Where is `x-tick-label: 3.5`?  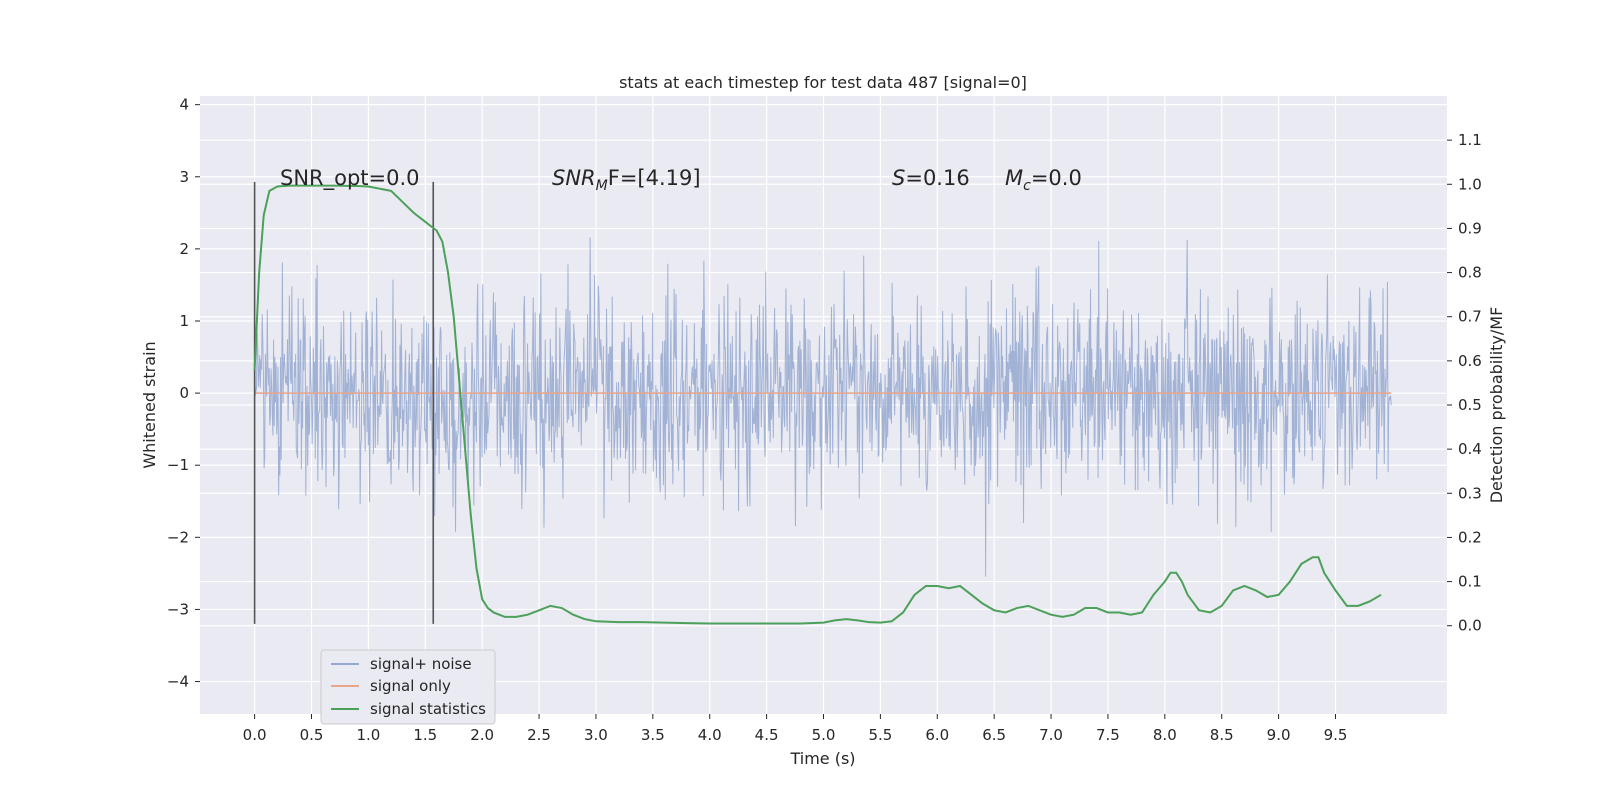
x-tick-label: 3.5 is located at coordinates (653, 735).